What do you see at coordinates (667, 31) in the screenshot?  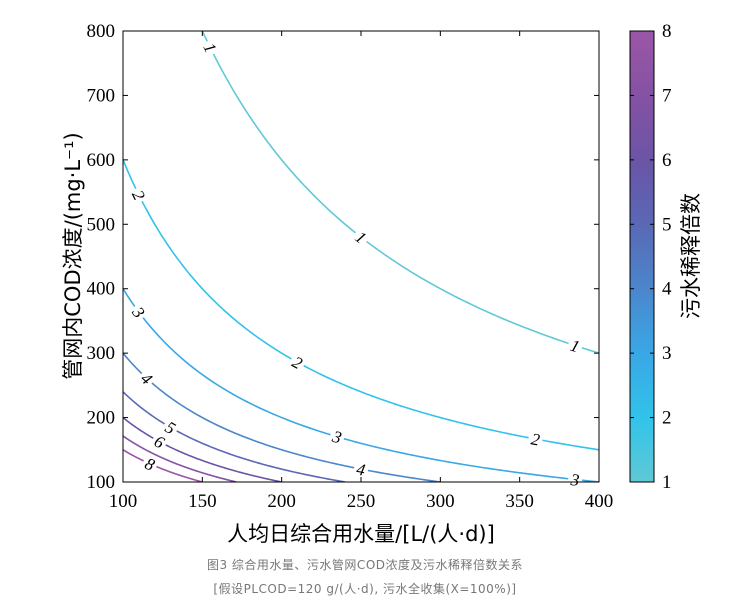 I see `colorbar-tick-label: 8` at bounding box center [667, 31].